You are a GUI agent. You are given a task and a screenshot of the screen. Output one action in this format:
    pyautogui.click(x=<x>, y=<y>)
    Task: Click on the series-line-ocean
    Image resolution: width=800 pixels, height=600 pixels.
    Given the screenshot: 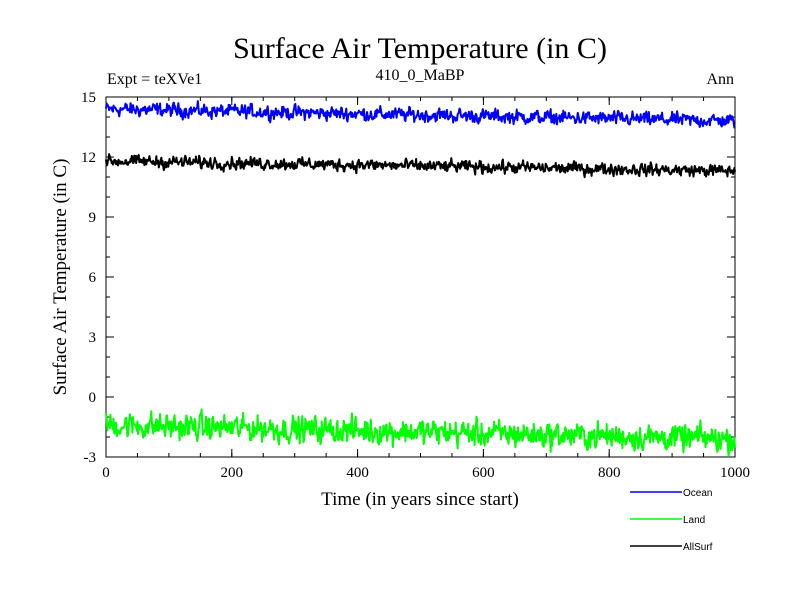 What is the action you would take?
    pyautogui.click(x=420, y=114)
    